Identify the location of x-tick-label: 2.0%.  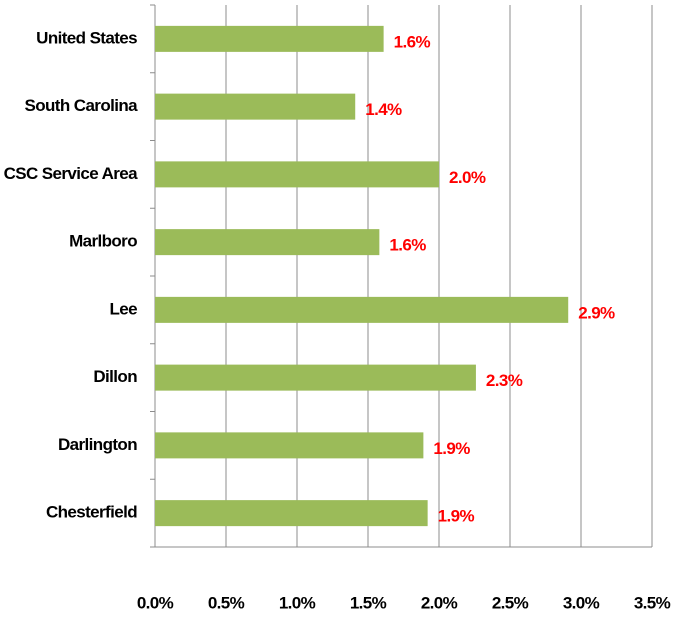
(439, 602).